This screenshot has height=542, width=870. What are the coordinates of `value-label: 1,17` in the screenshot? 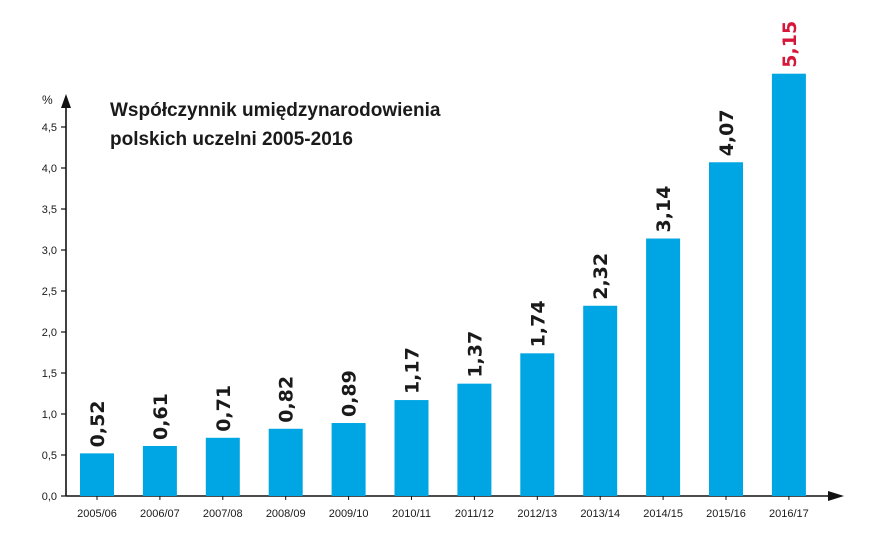 It's located at (413, 370).